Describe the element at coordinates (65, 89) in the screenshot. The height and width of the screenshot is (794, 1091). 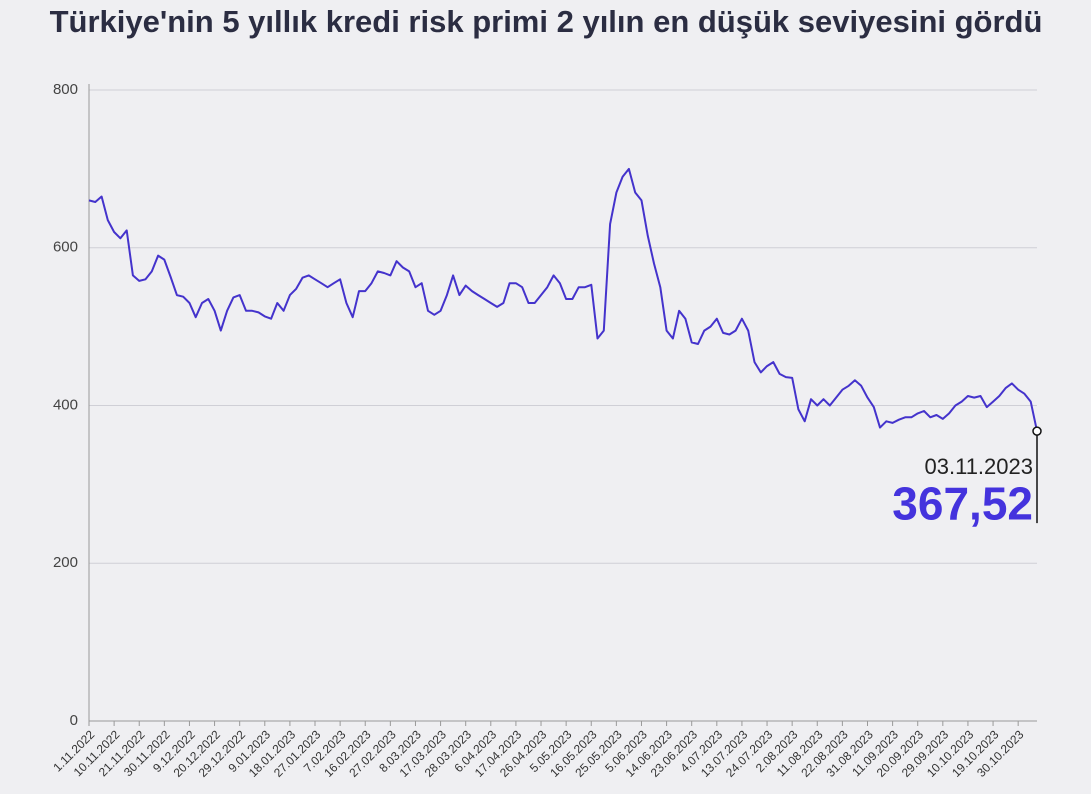
I see `y-tick-label: 800` at that location.